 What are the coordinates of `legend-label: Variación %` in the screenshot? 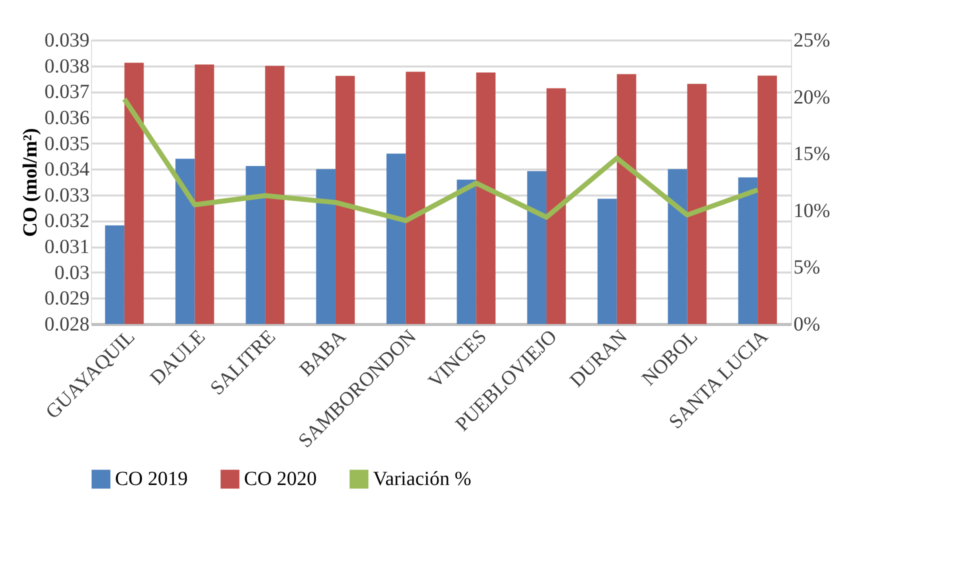 It's located at (422, 479).